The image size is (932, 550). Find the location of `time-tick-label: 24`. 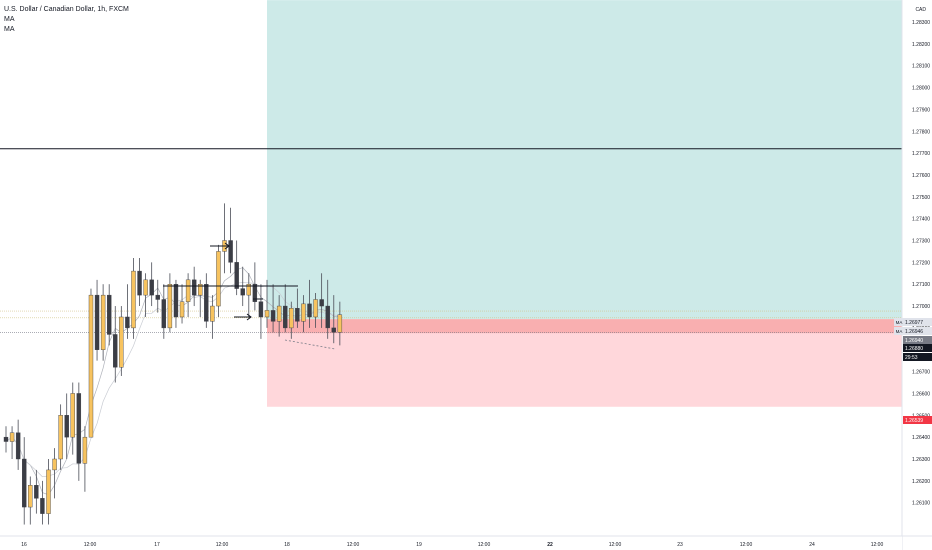

time-tick-label: 24 is located at coordinates (812, 545).